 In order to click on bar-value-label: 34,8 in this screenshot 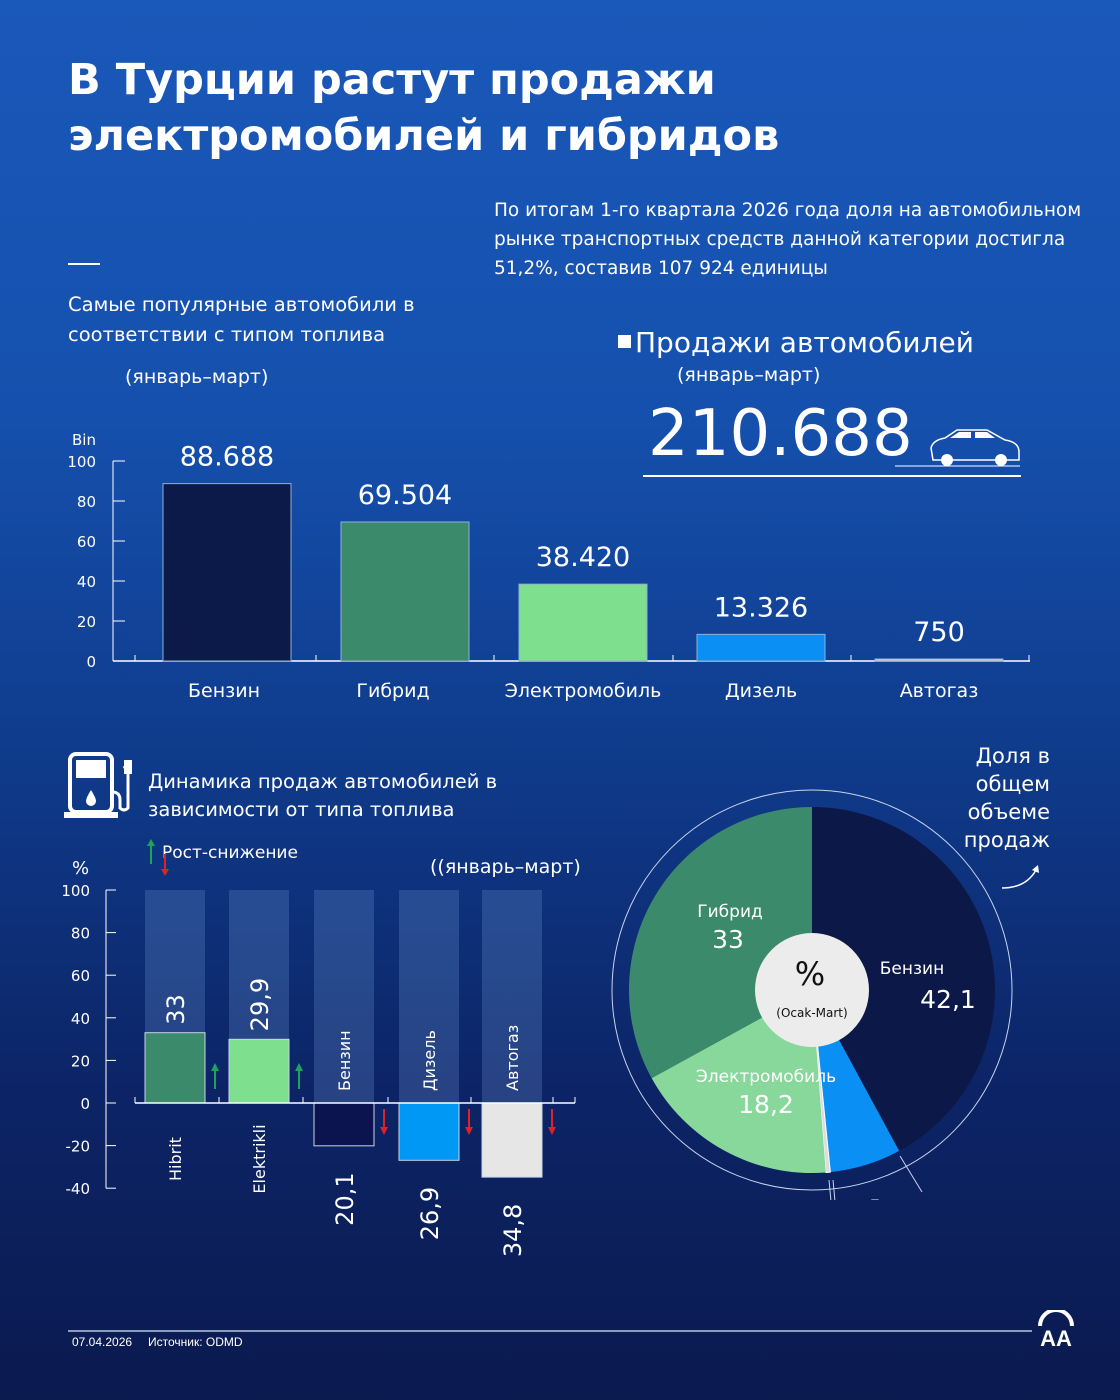, I will do `click(513, 1230)`.